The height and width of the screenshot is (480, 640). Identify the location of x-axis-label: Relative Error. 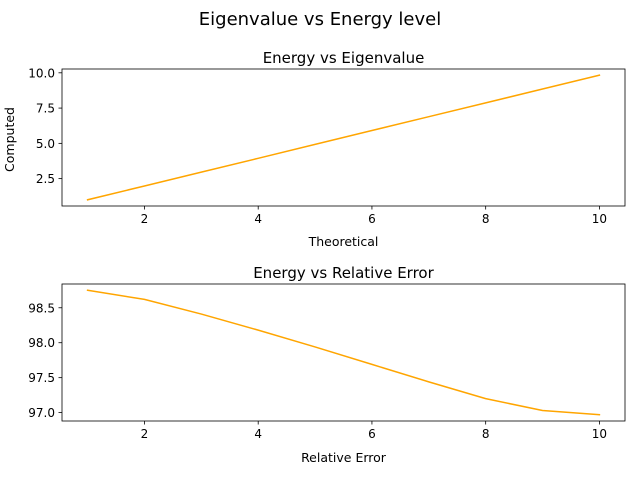
(344, 457).